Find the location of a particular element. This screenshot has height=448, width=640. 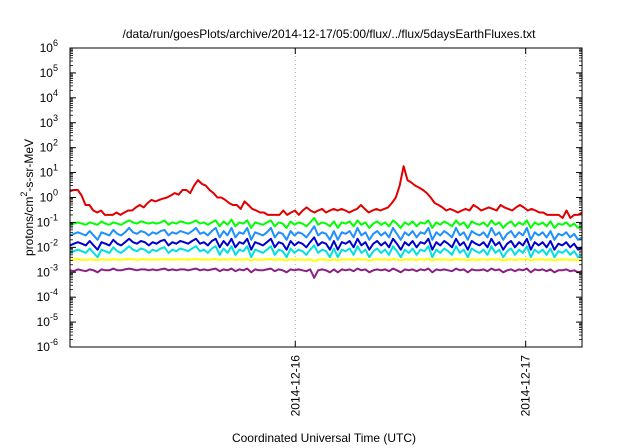

y-axis-label: protons/cm2-s-sr-MeV is located at coordinates (27, 197).